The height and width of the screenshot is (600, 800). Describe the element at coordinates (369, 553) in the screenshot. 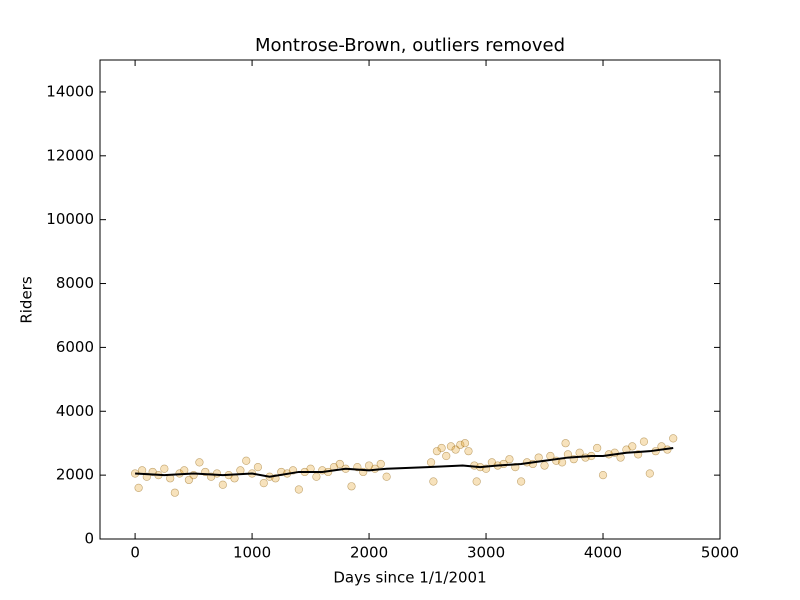

I see `x-tick-label: 2000` at that location.